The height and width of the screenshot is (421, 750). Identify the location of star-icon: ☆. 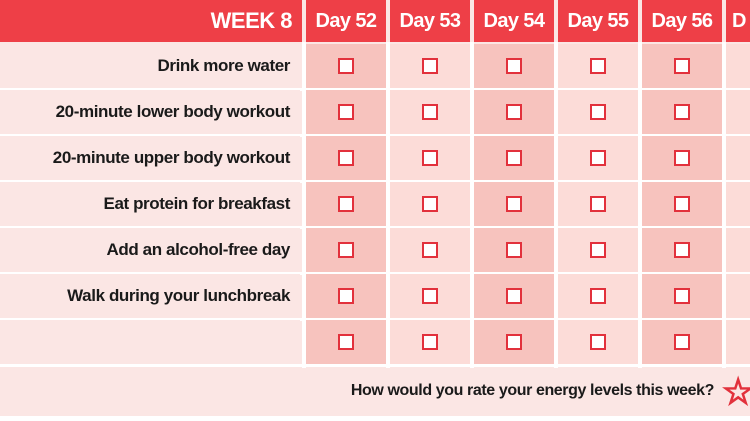
(735, 391).